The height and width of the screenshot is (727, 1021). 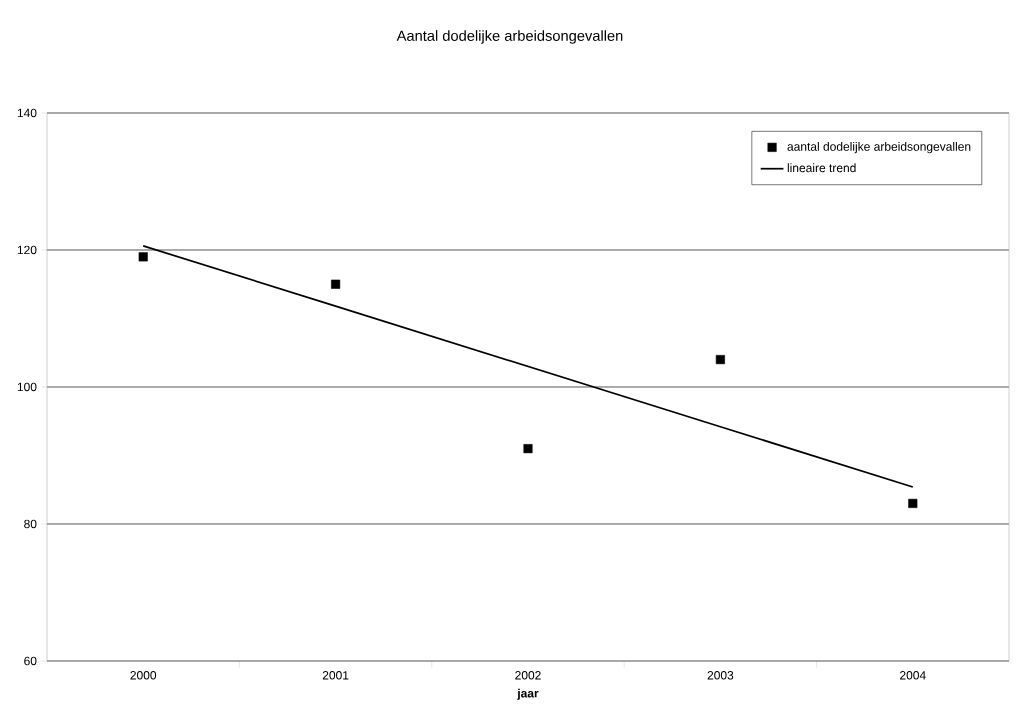 What do you see at coordinates (528, 694) in the screenshot?
I see `x-axis-title: jaar` at bounding box center [528, 694].